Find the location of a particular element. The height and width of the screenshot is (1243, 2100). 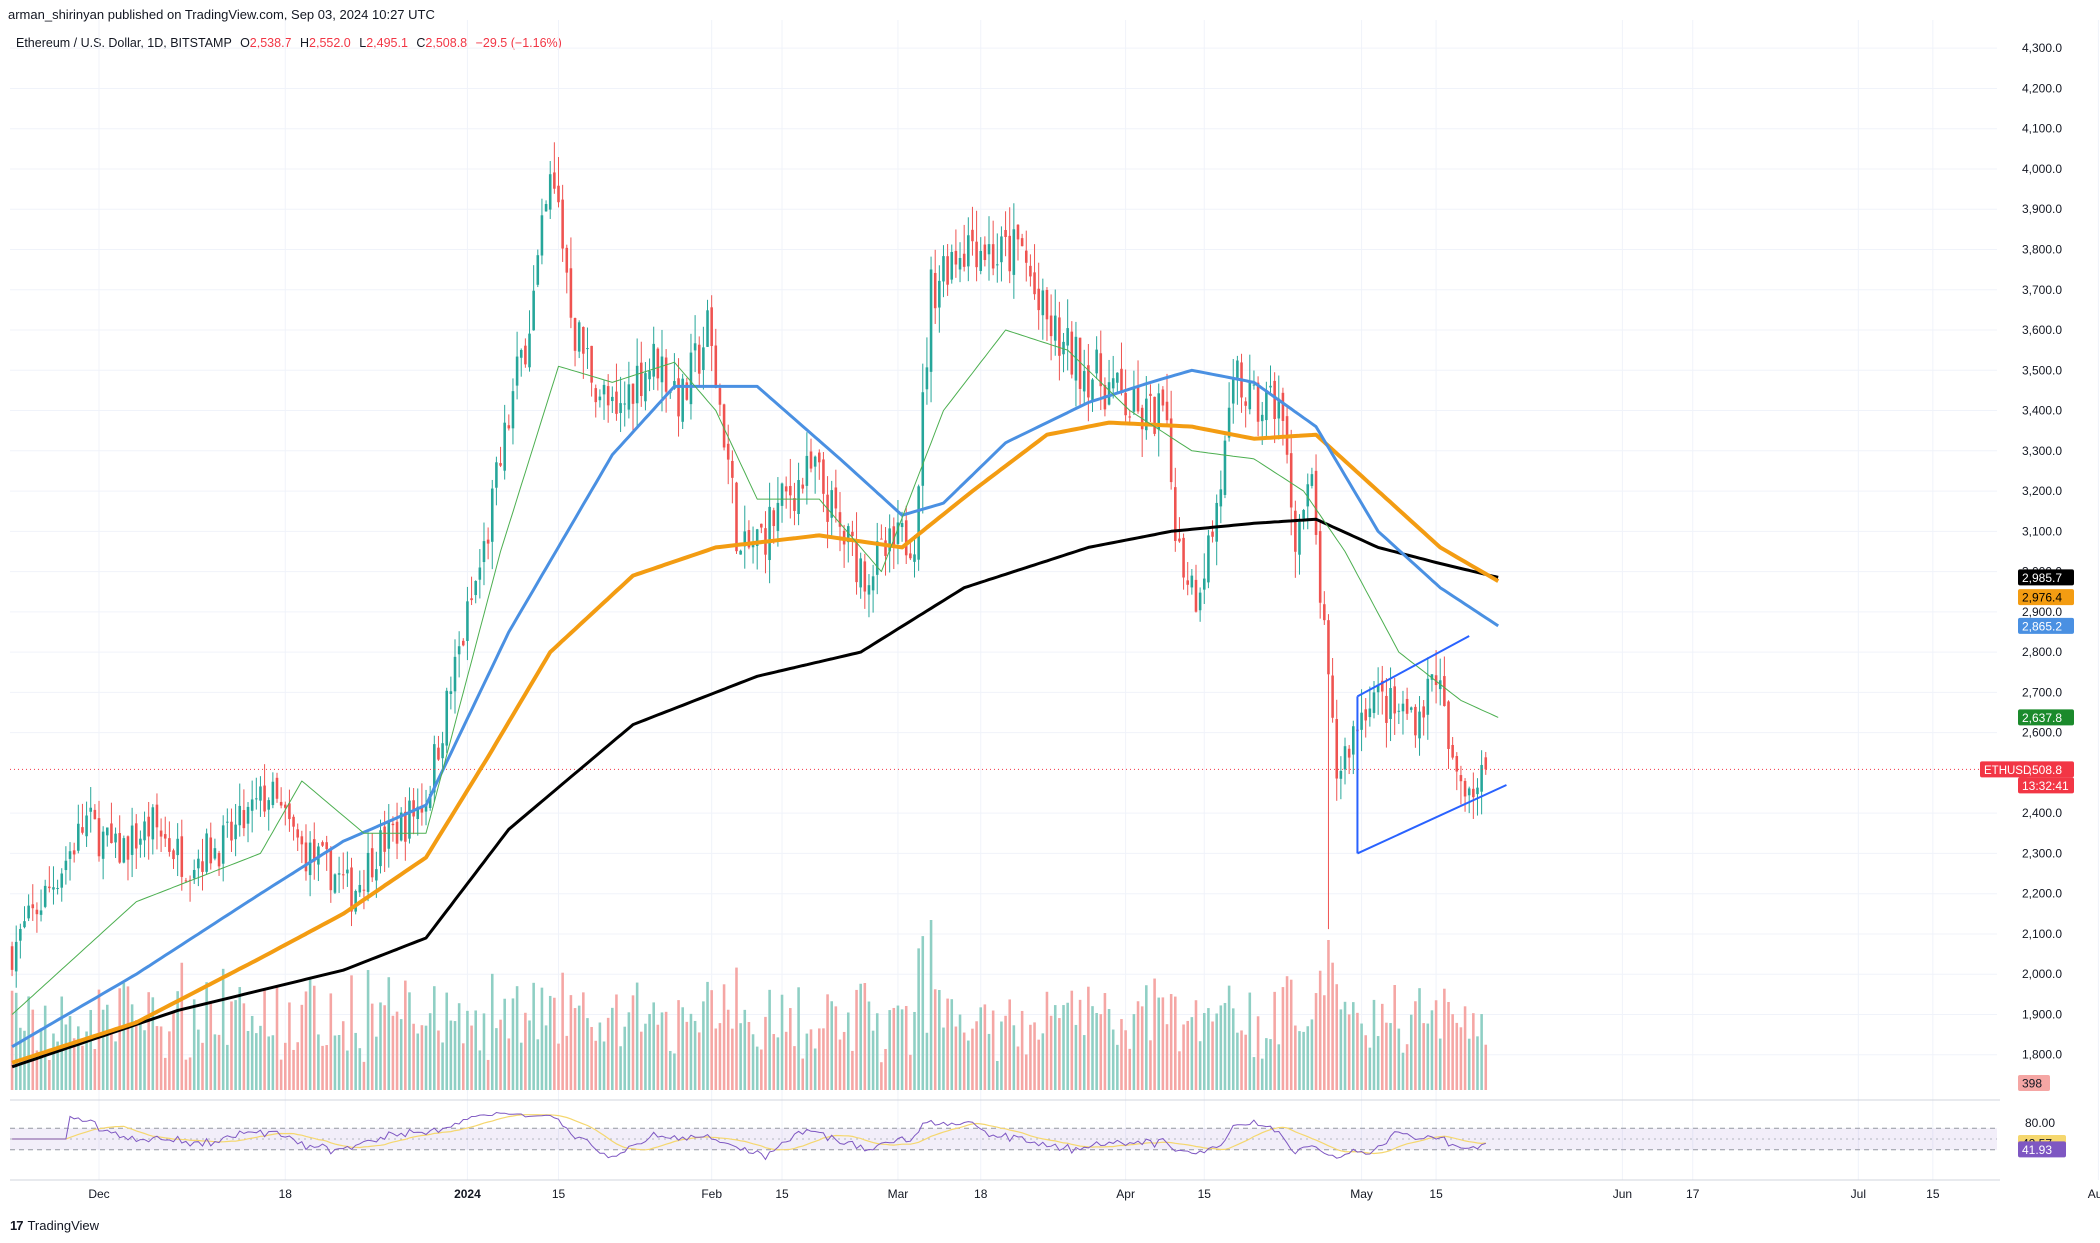

last-price-text: 2,508.8 is located at coordinates (2042, 770).